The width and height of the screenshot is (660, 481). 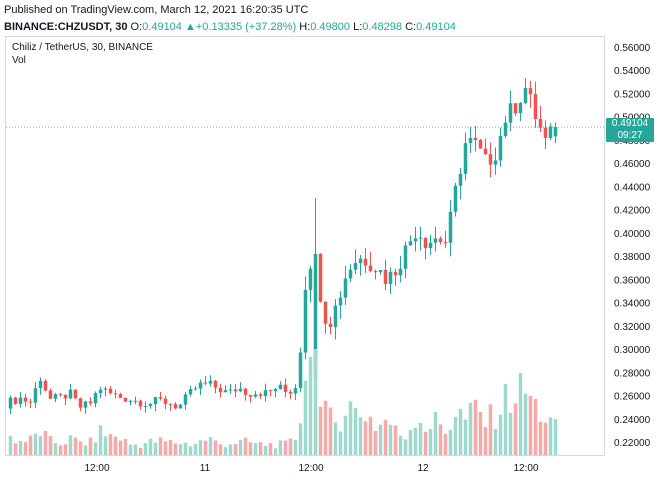 I want to click on x-tick-label: 11, so click(x=205, y=468).